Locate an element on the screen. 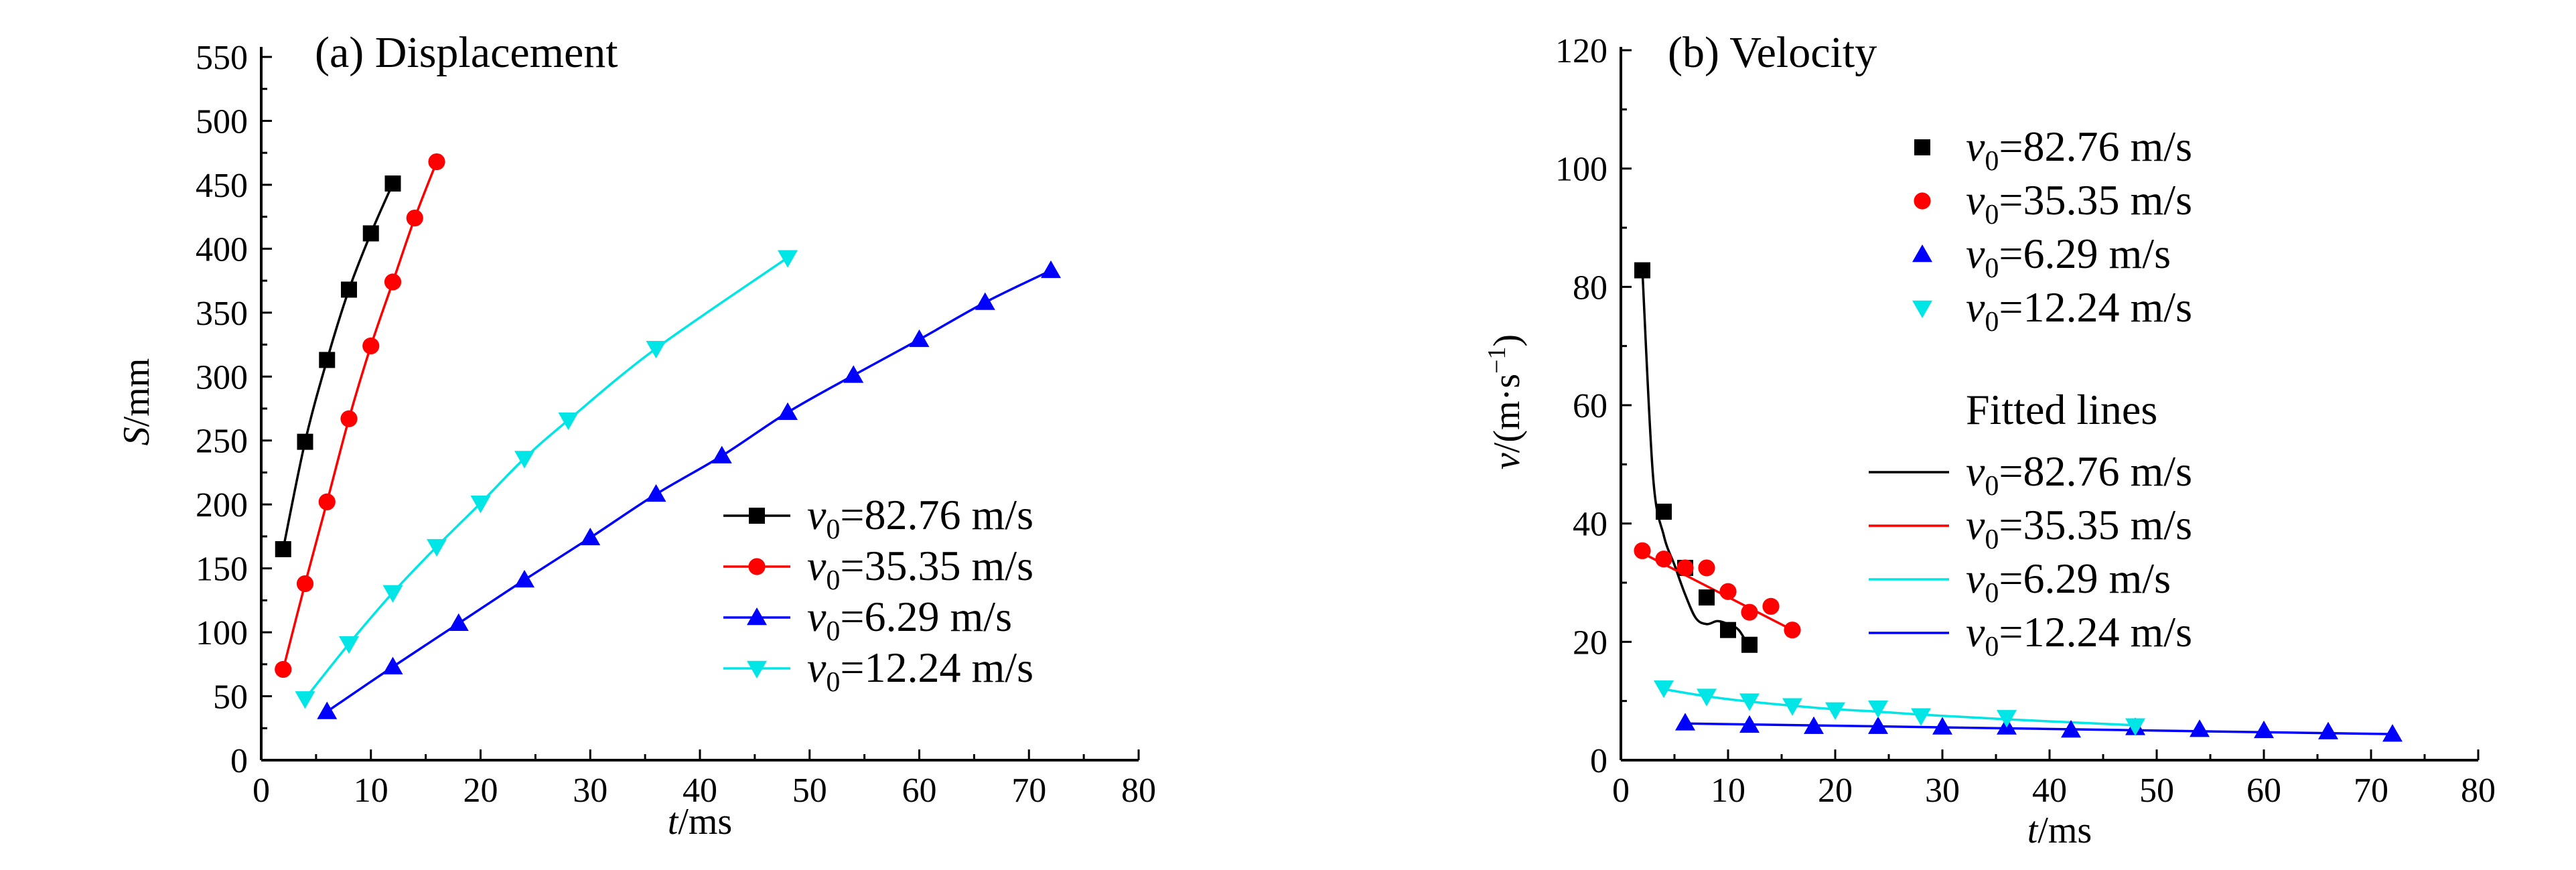 The height and width of the screenshot is (870, 2576). chart-a-x-tick-label: 0 is located at coordinates (261, 791).